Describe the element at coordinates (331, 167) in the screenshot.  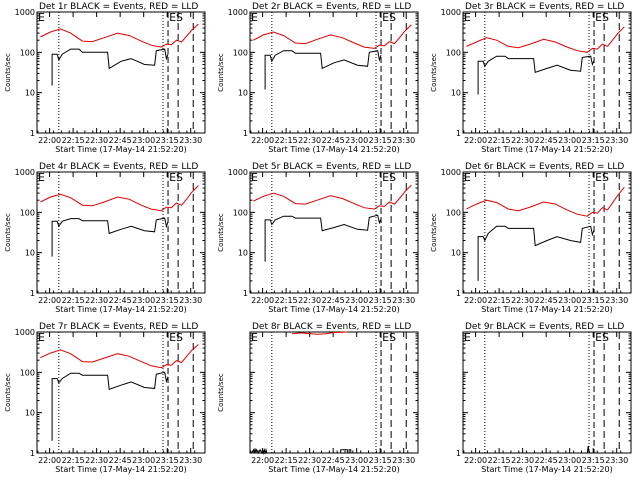
I see `chart-title: Det 5r BLACK = Events, RED = LLD` at that location.